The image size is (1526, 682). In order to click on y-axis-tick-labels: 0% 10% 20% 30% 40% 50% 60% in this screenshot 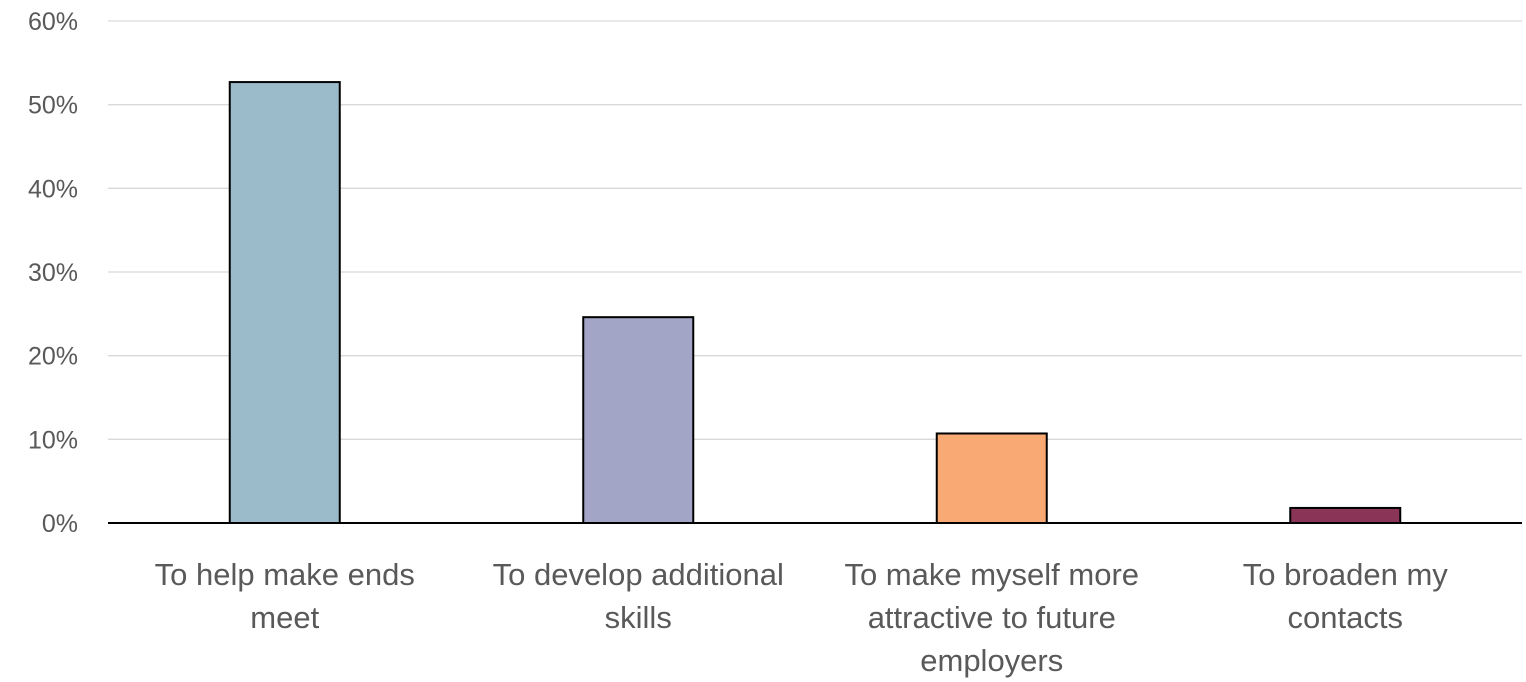, I will do `click(53, 273)`.